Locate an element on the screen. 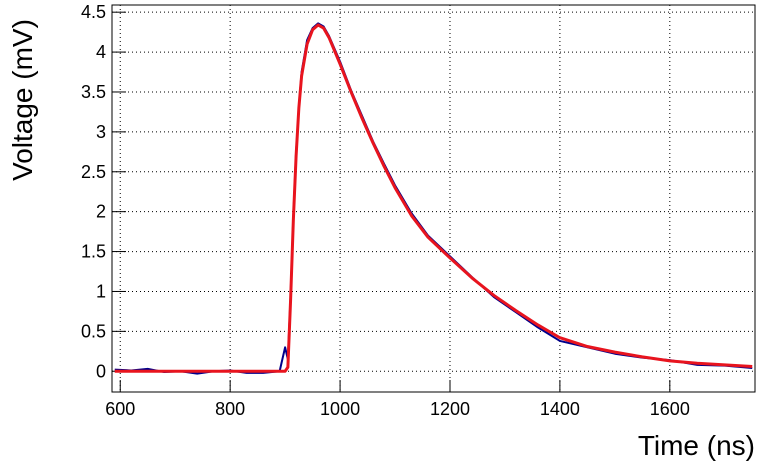  y-tick-label: 3.5 is located at coordinates (93, 92).